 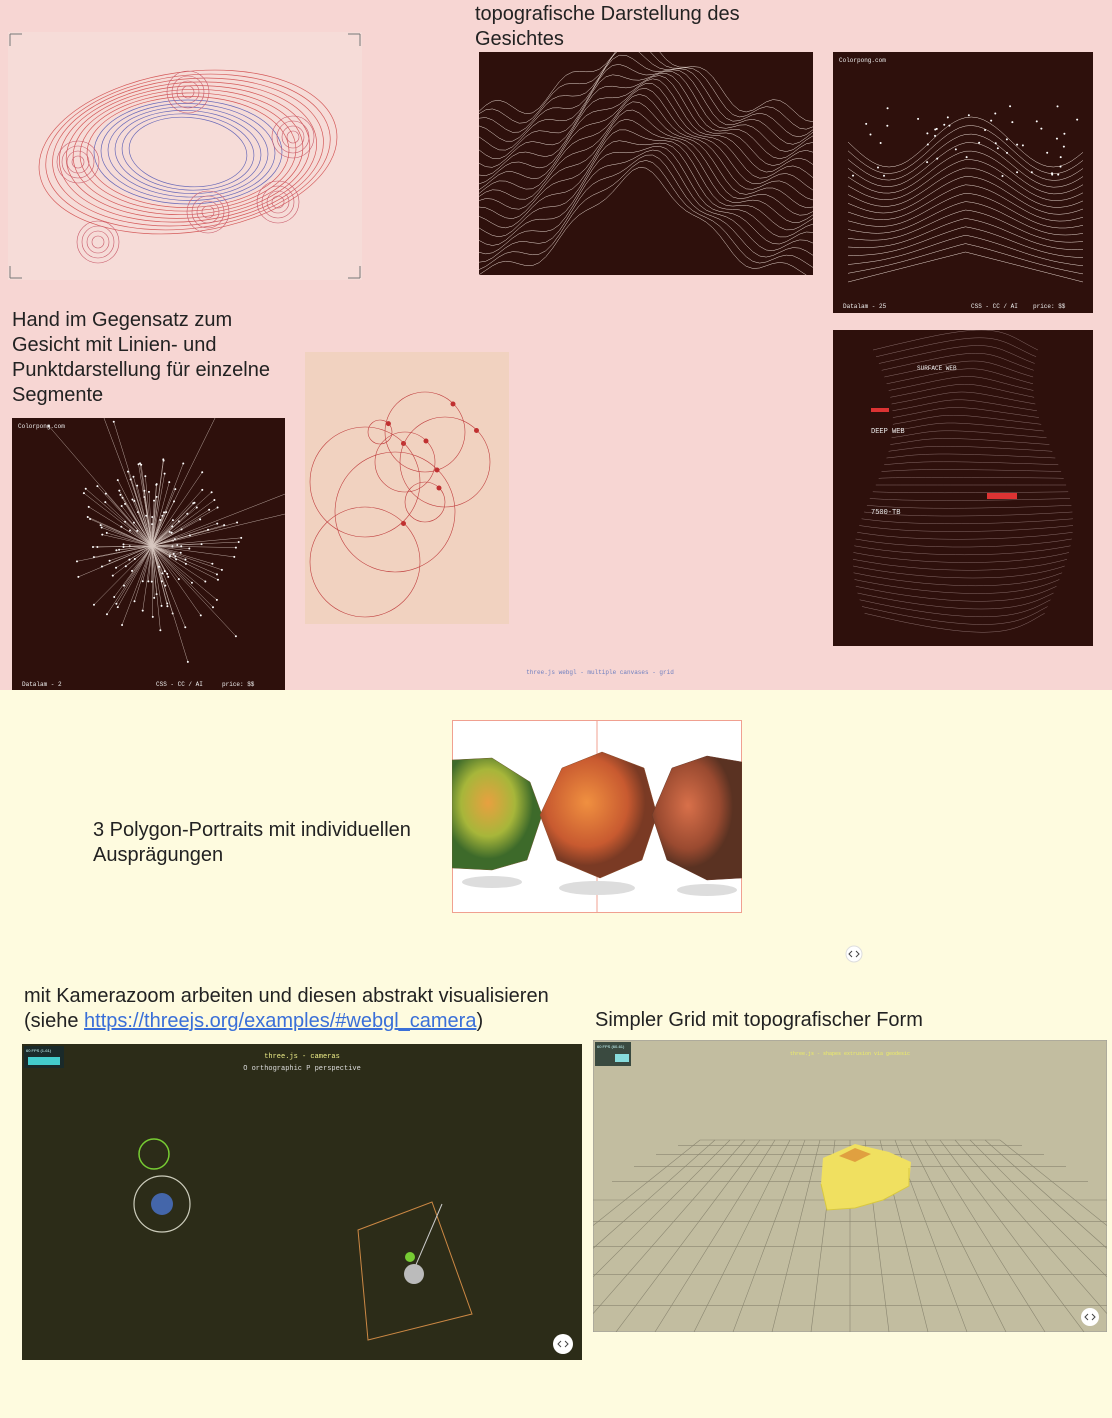 I want to click on label: SURFACE WEB, so click(x=937, y=368).